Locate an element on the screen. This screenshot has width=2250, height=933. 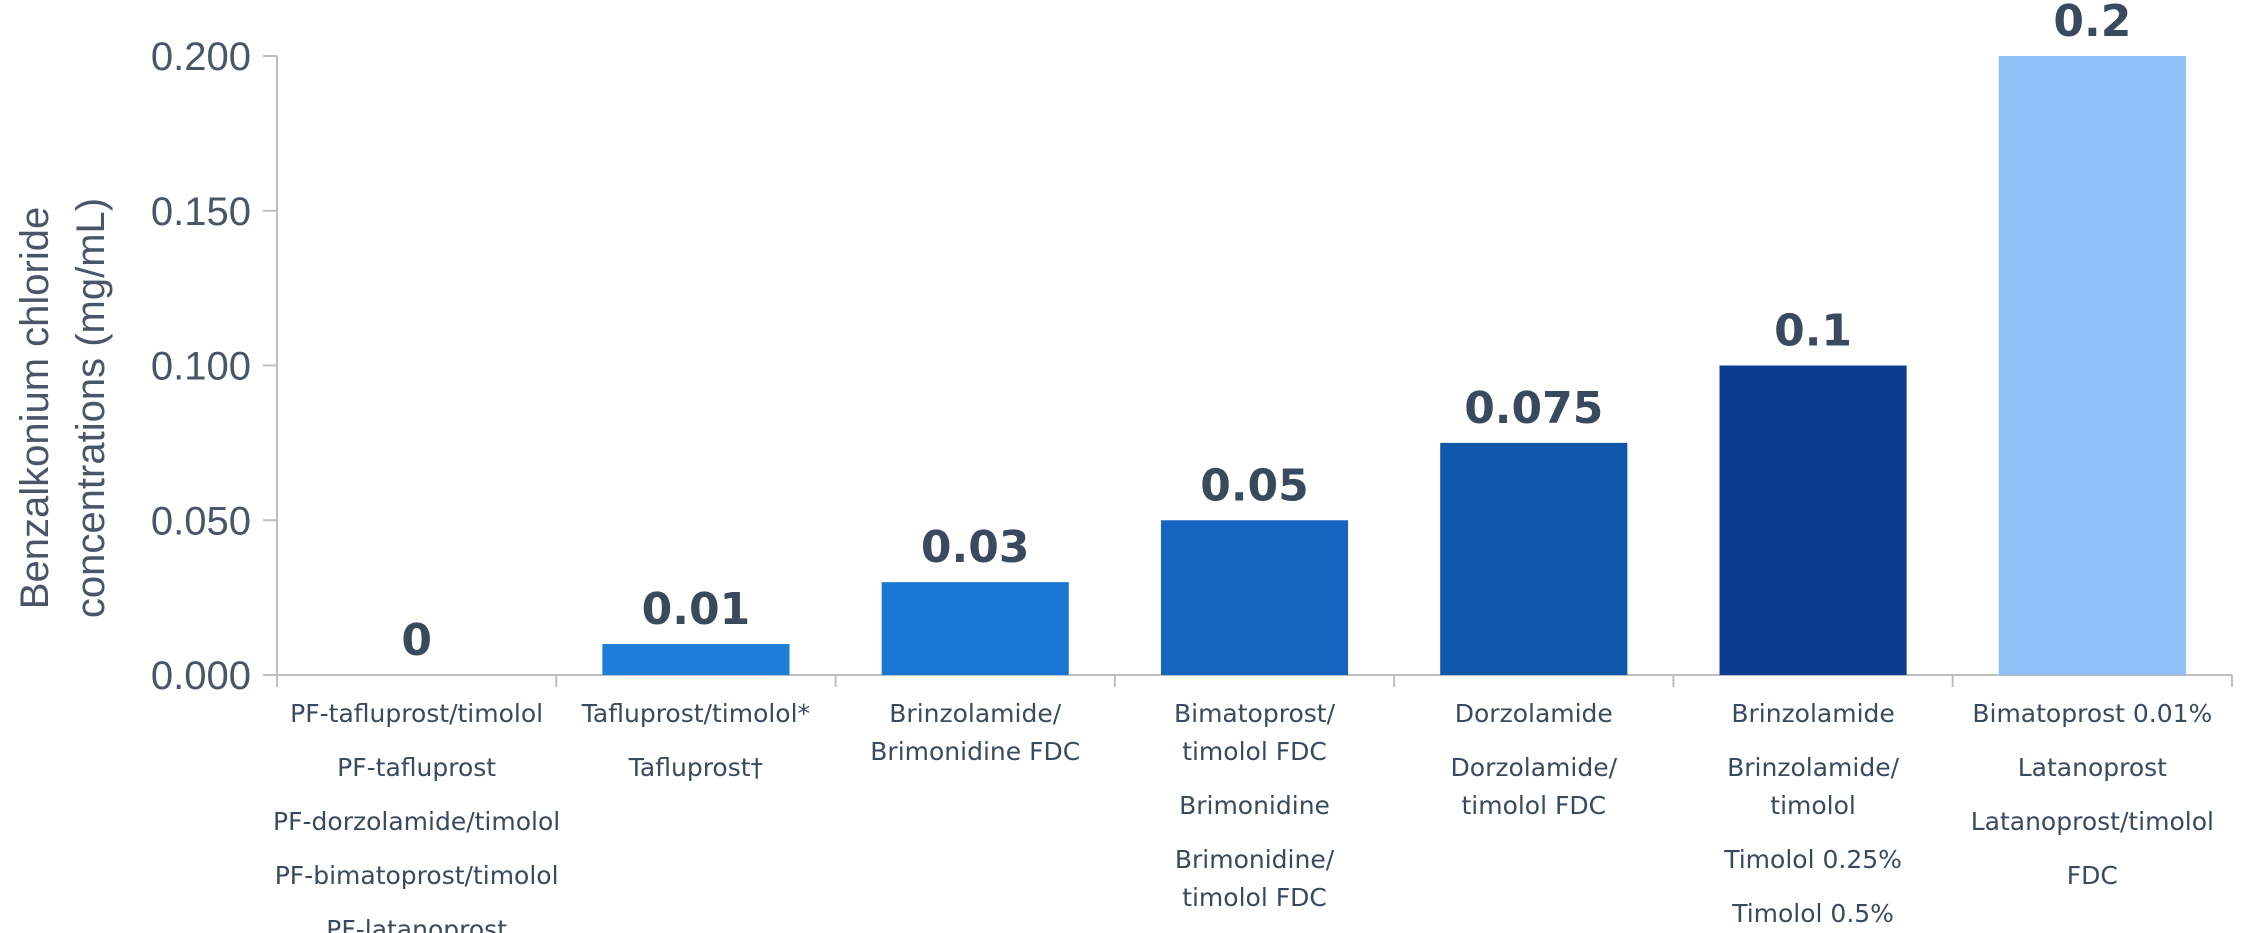
category-label: PF-tafluprost/timolol is located at coordinates (416, 713).